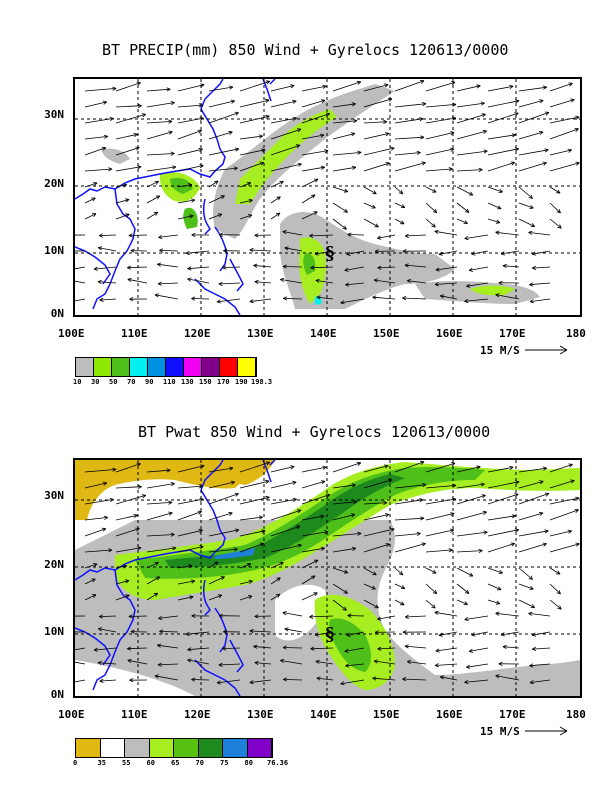 This screenshot has height=792, width=612. What do you see at coordinates (101, 763) in the screenshot?
I see `colorbar-label: 35` at bounding box center [101, 763].